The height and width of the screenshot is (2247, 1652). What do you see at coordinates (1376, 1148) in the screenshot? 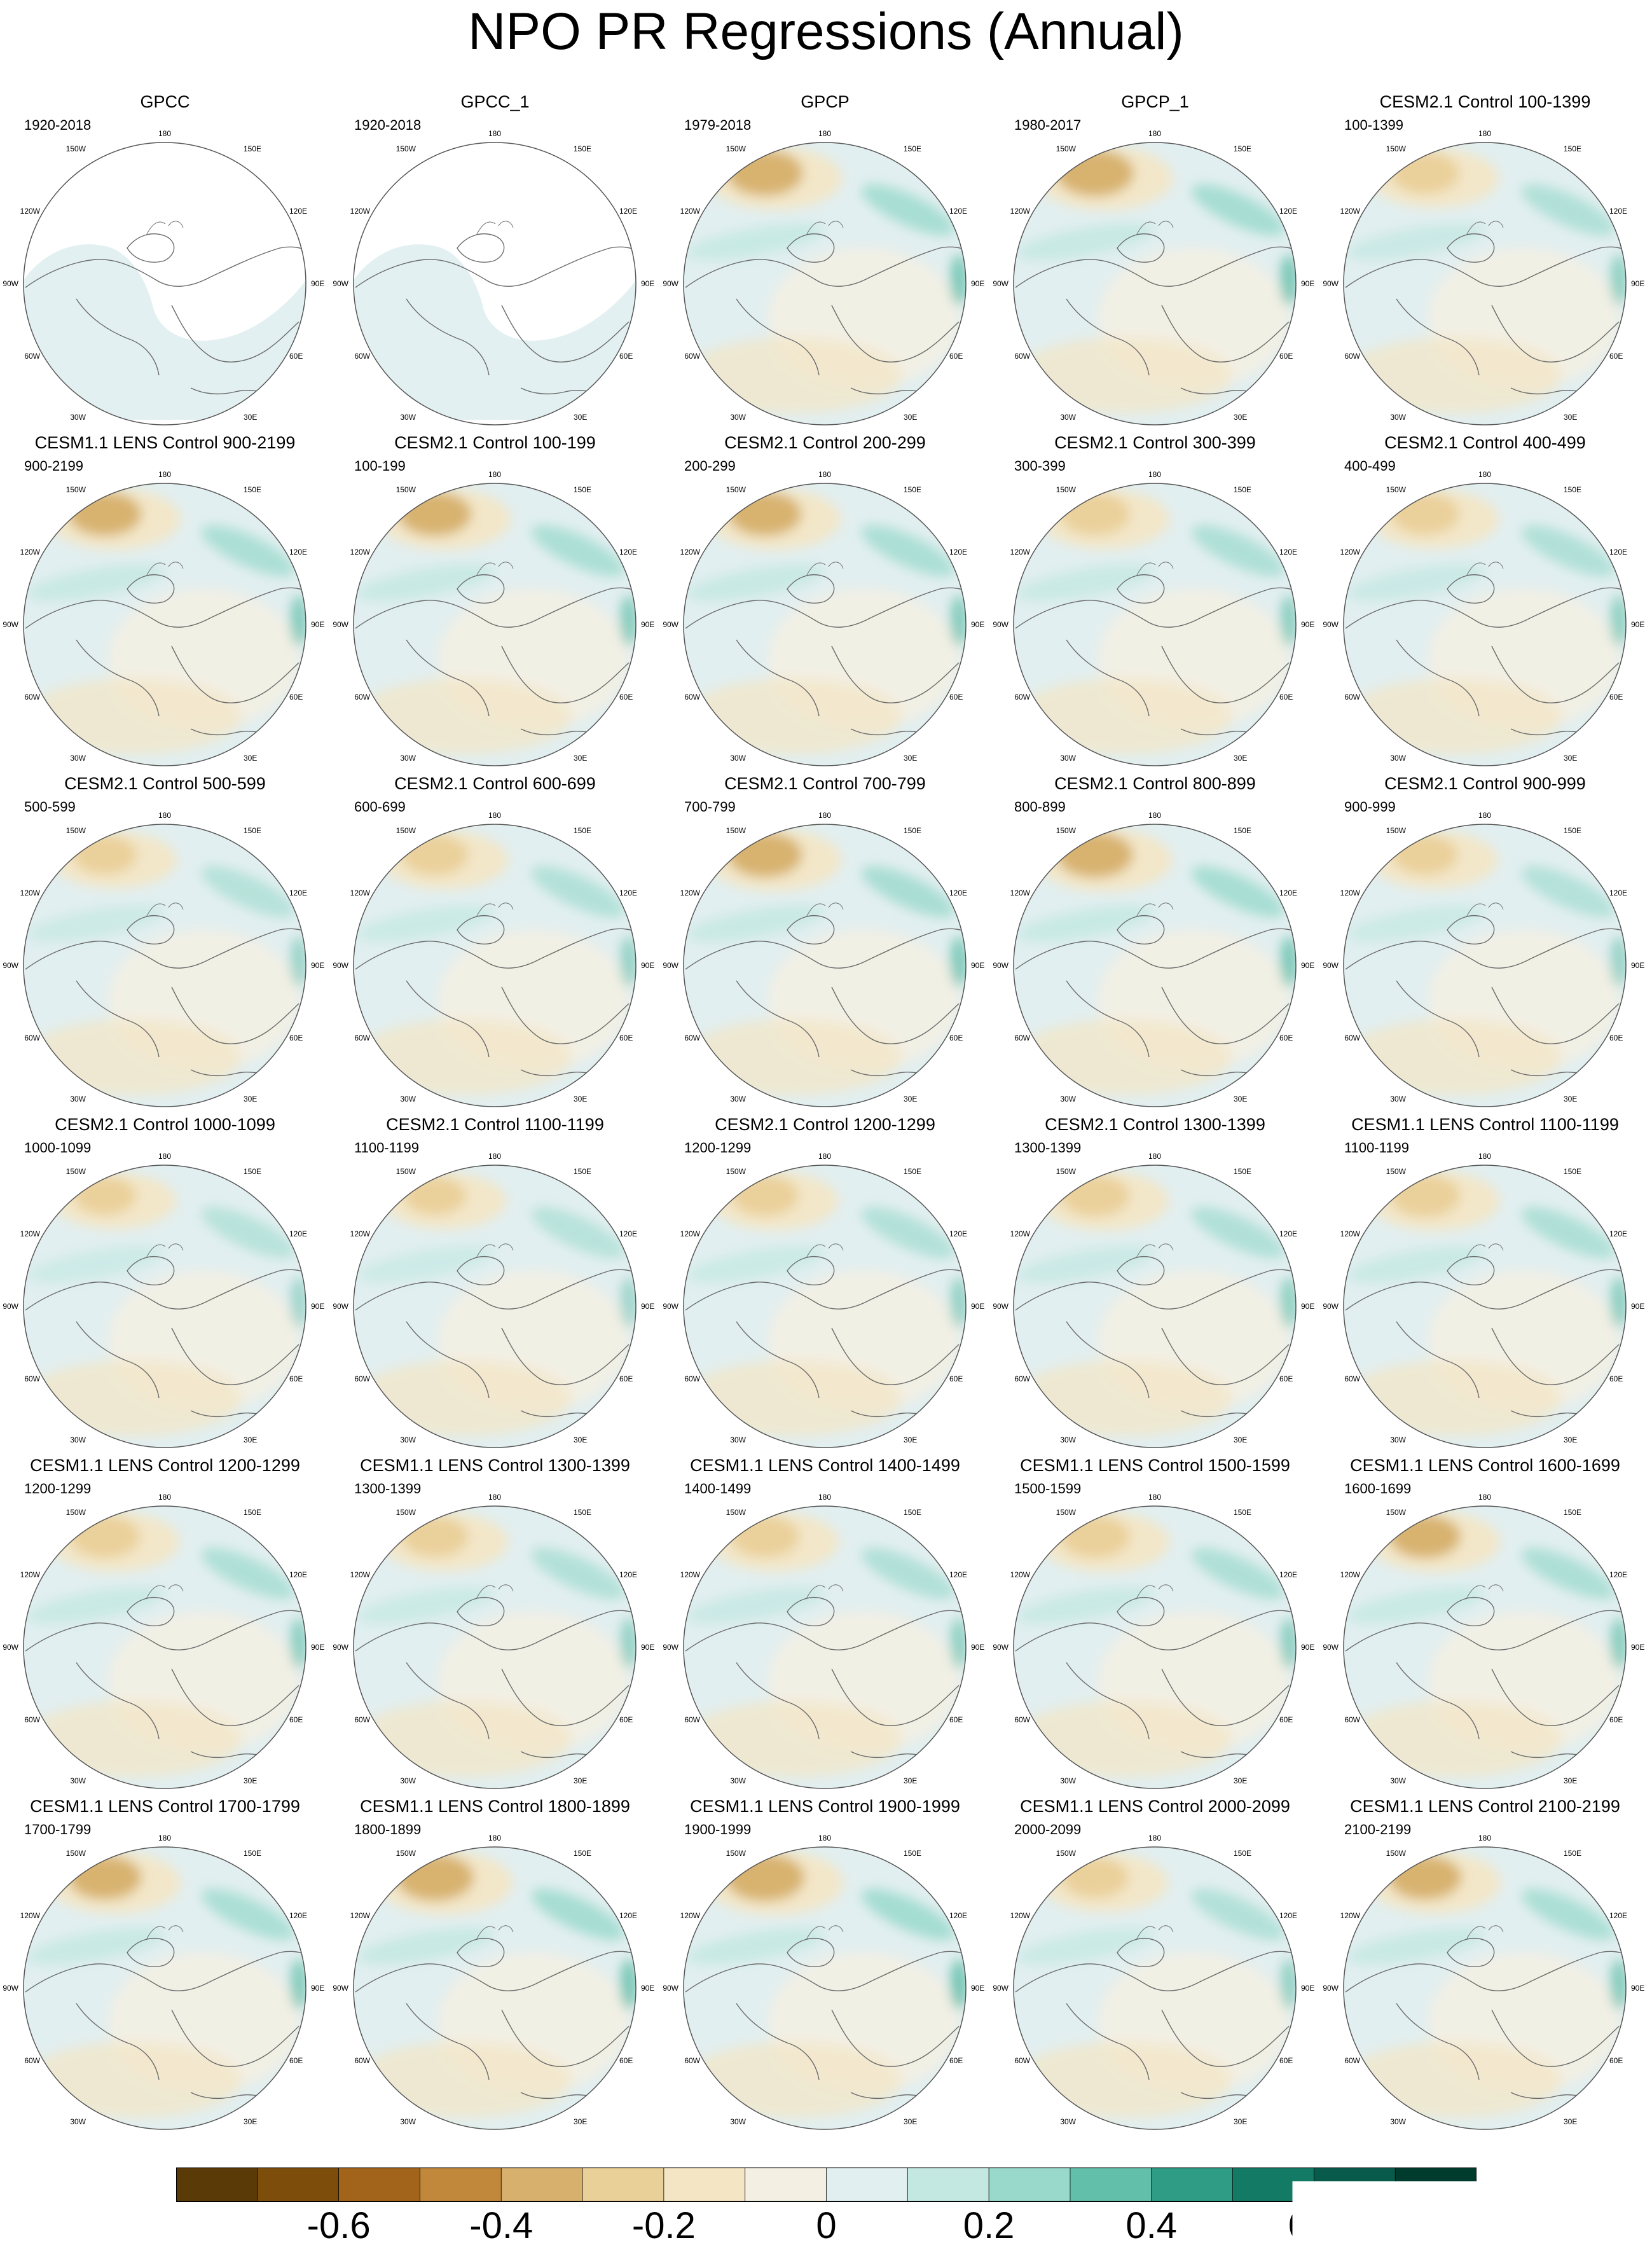
I see `panel-period: 1100-1199` at bounding box center [1376, 1148].